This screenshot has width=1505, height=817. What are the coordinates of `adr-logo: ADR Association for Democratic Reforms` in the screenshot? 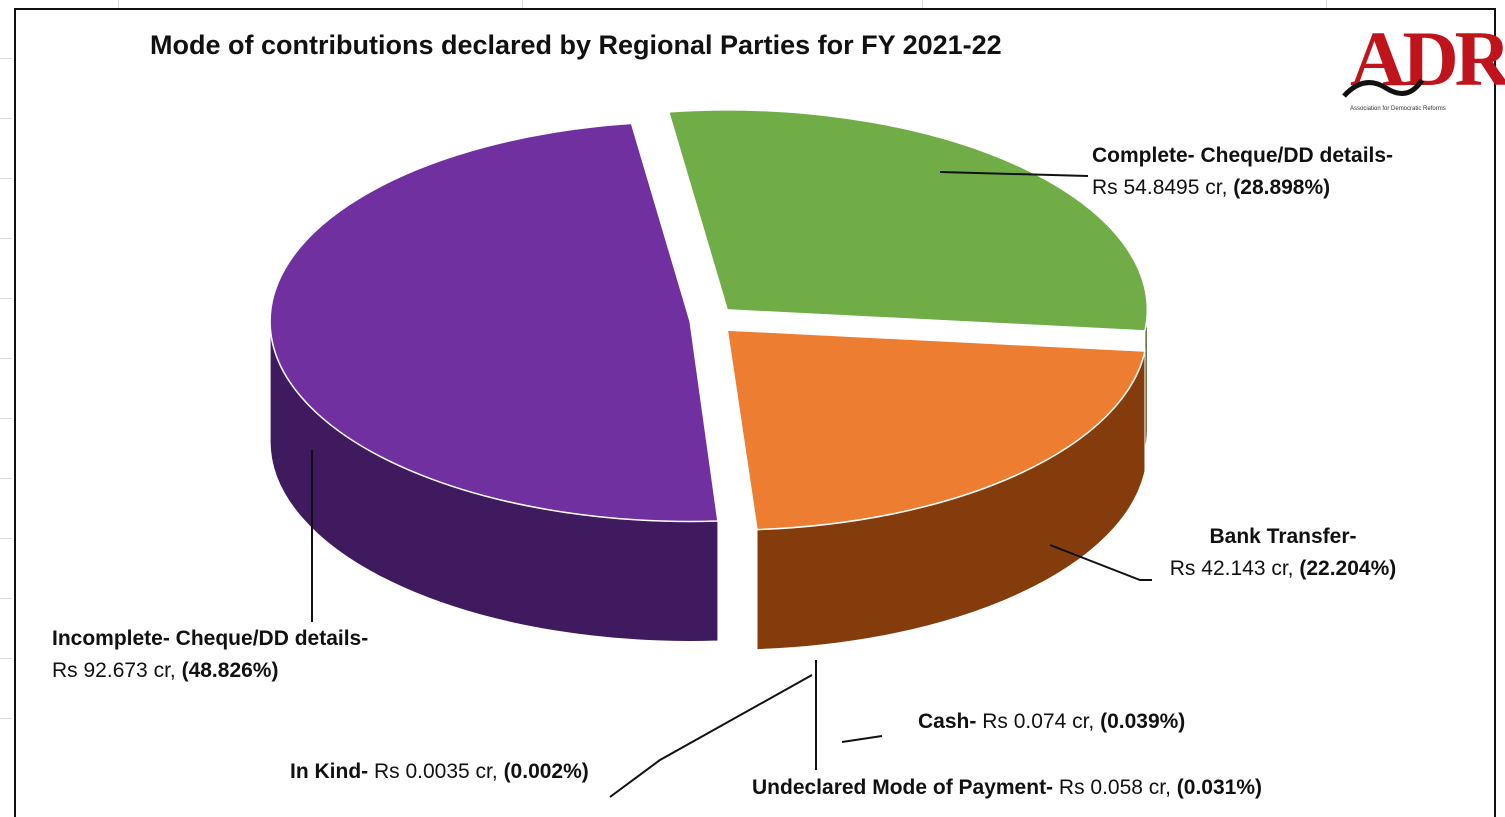 It's located at (1417, 68).